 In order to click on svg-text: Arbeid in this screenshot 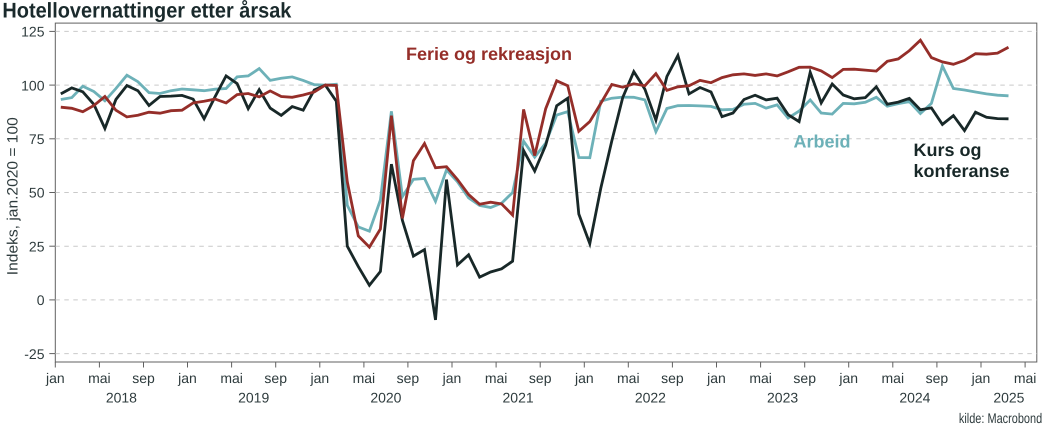, I will do `click(821, 142)`.